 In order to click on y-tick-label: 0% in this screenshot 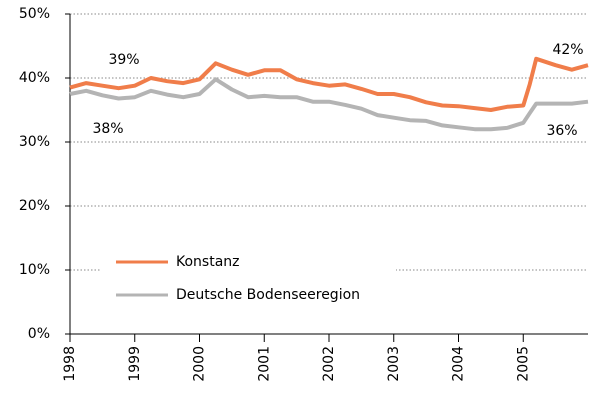, I will do `click(39, 334)`.